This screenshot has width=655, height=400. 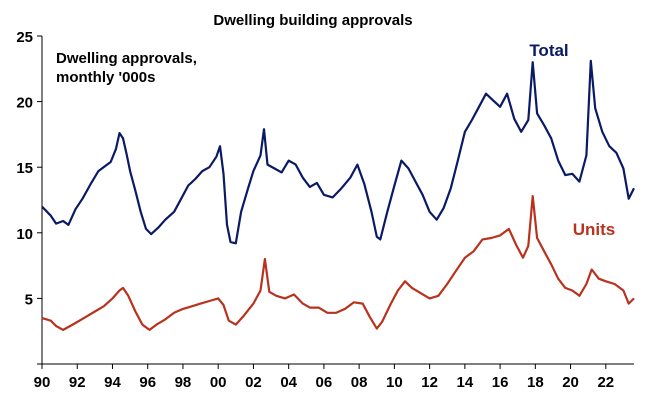 What do you see at coordinates (253, 382) in the screenshot?
I see `x-tick-label: 02` at bounding box center [253, 382].